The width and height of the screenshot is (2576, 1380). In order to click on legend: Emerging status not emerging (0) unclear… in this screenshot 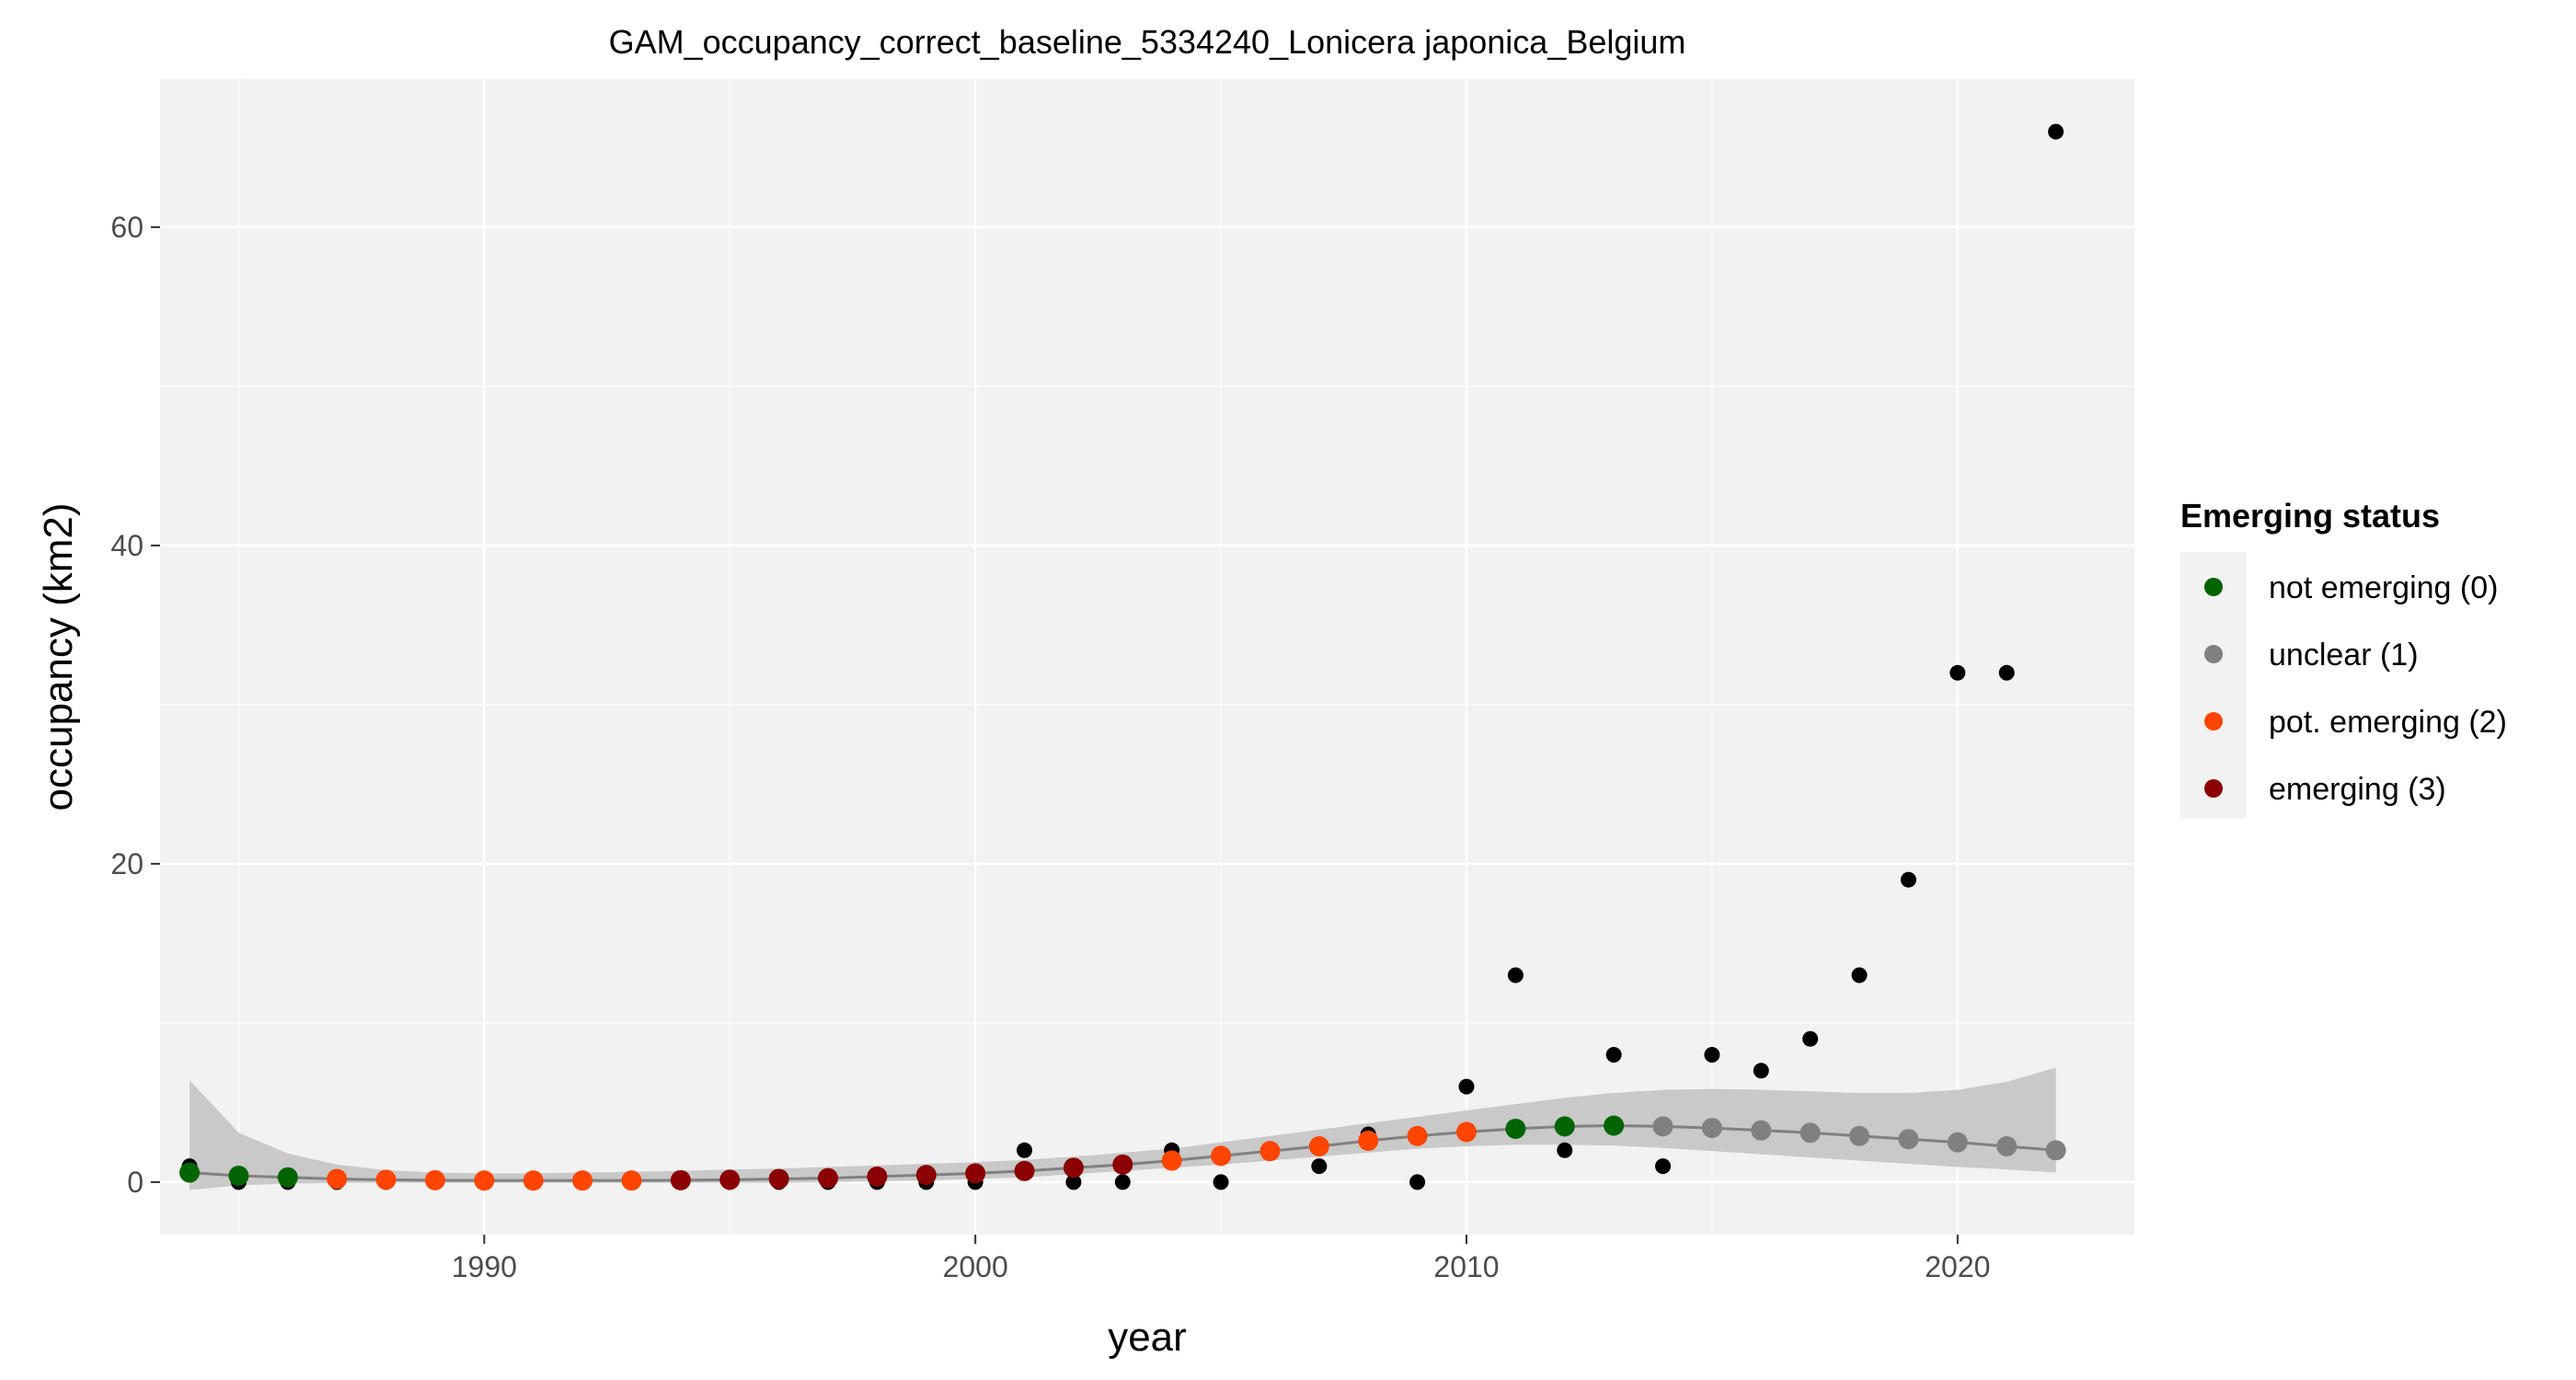, I will do `click(2343, 658)`.